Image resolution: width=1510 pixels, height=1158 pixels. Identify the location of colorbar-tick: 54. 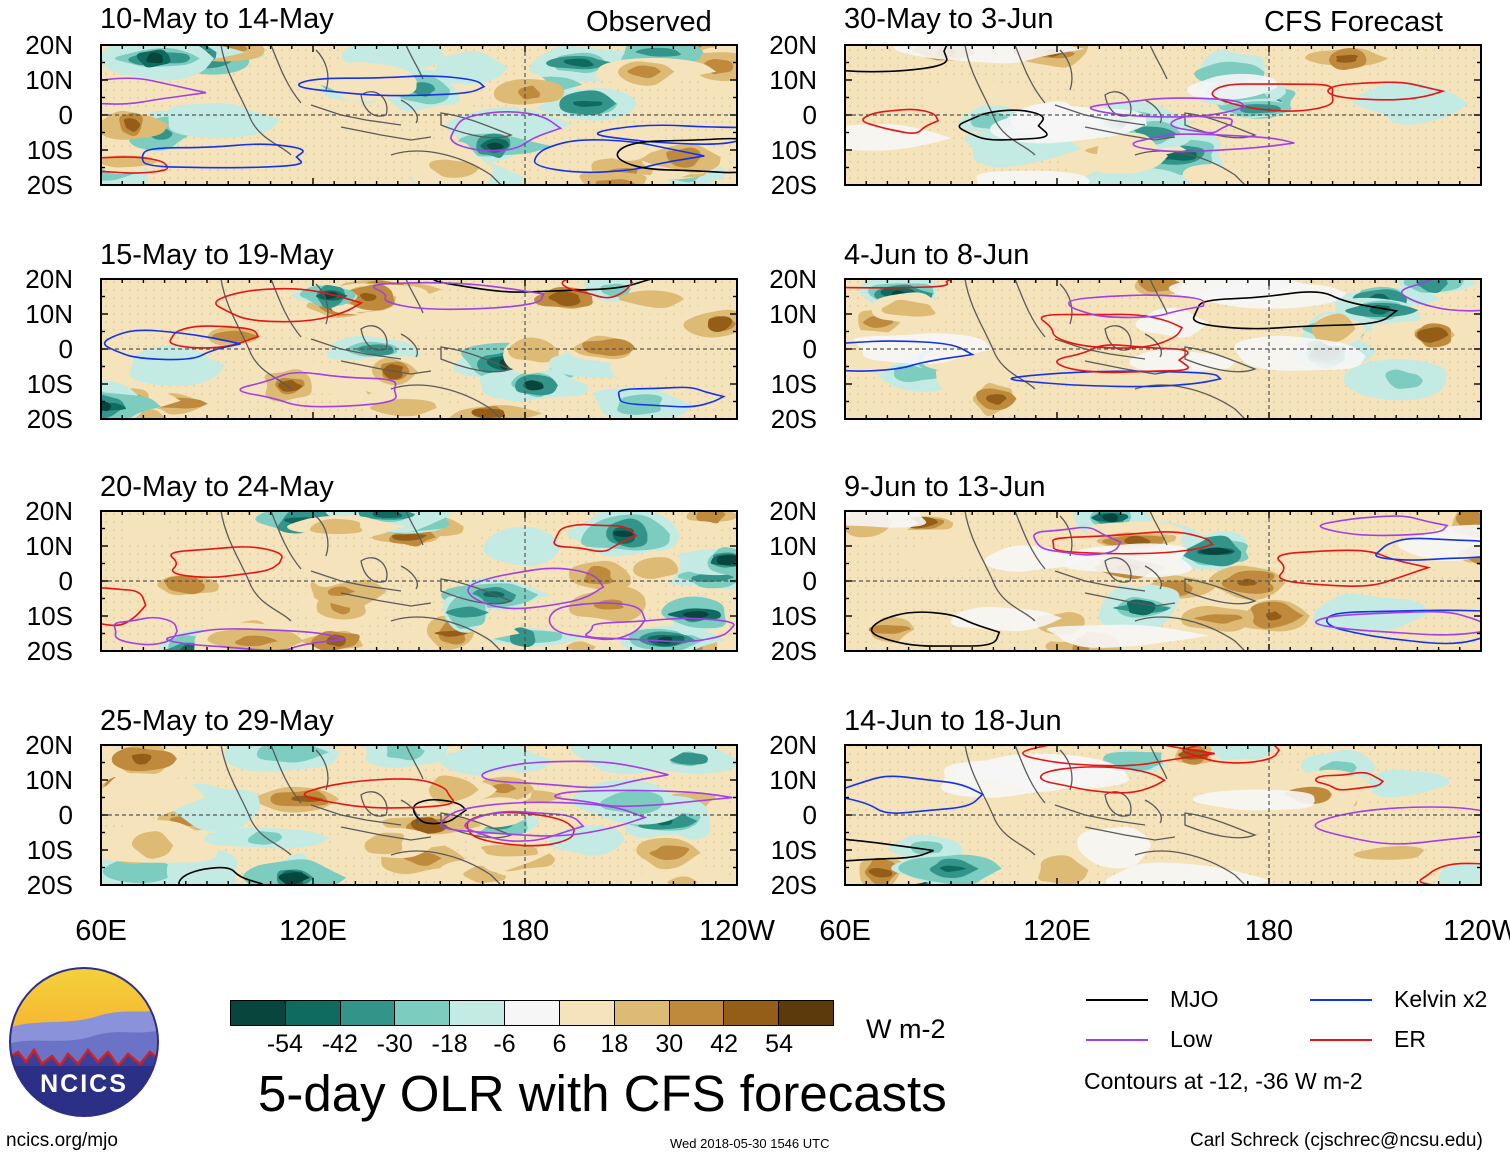
(779, 1044).